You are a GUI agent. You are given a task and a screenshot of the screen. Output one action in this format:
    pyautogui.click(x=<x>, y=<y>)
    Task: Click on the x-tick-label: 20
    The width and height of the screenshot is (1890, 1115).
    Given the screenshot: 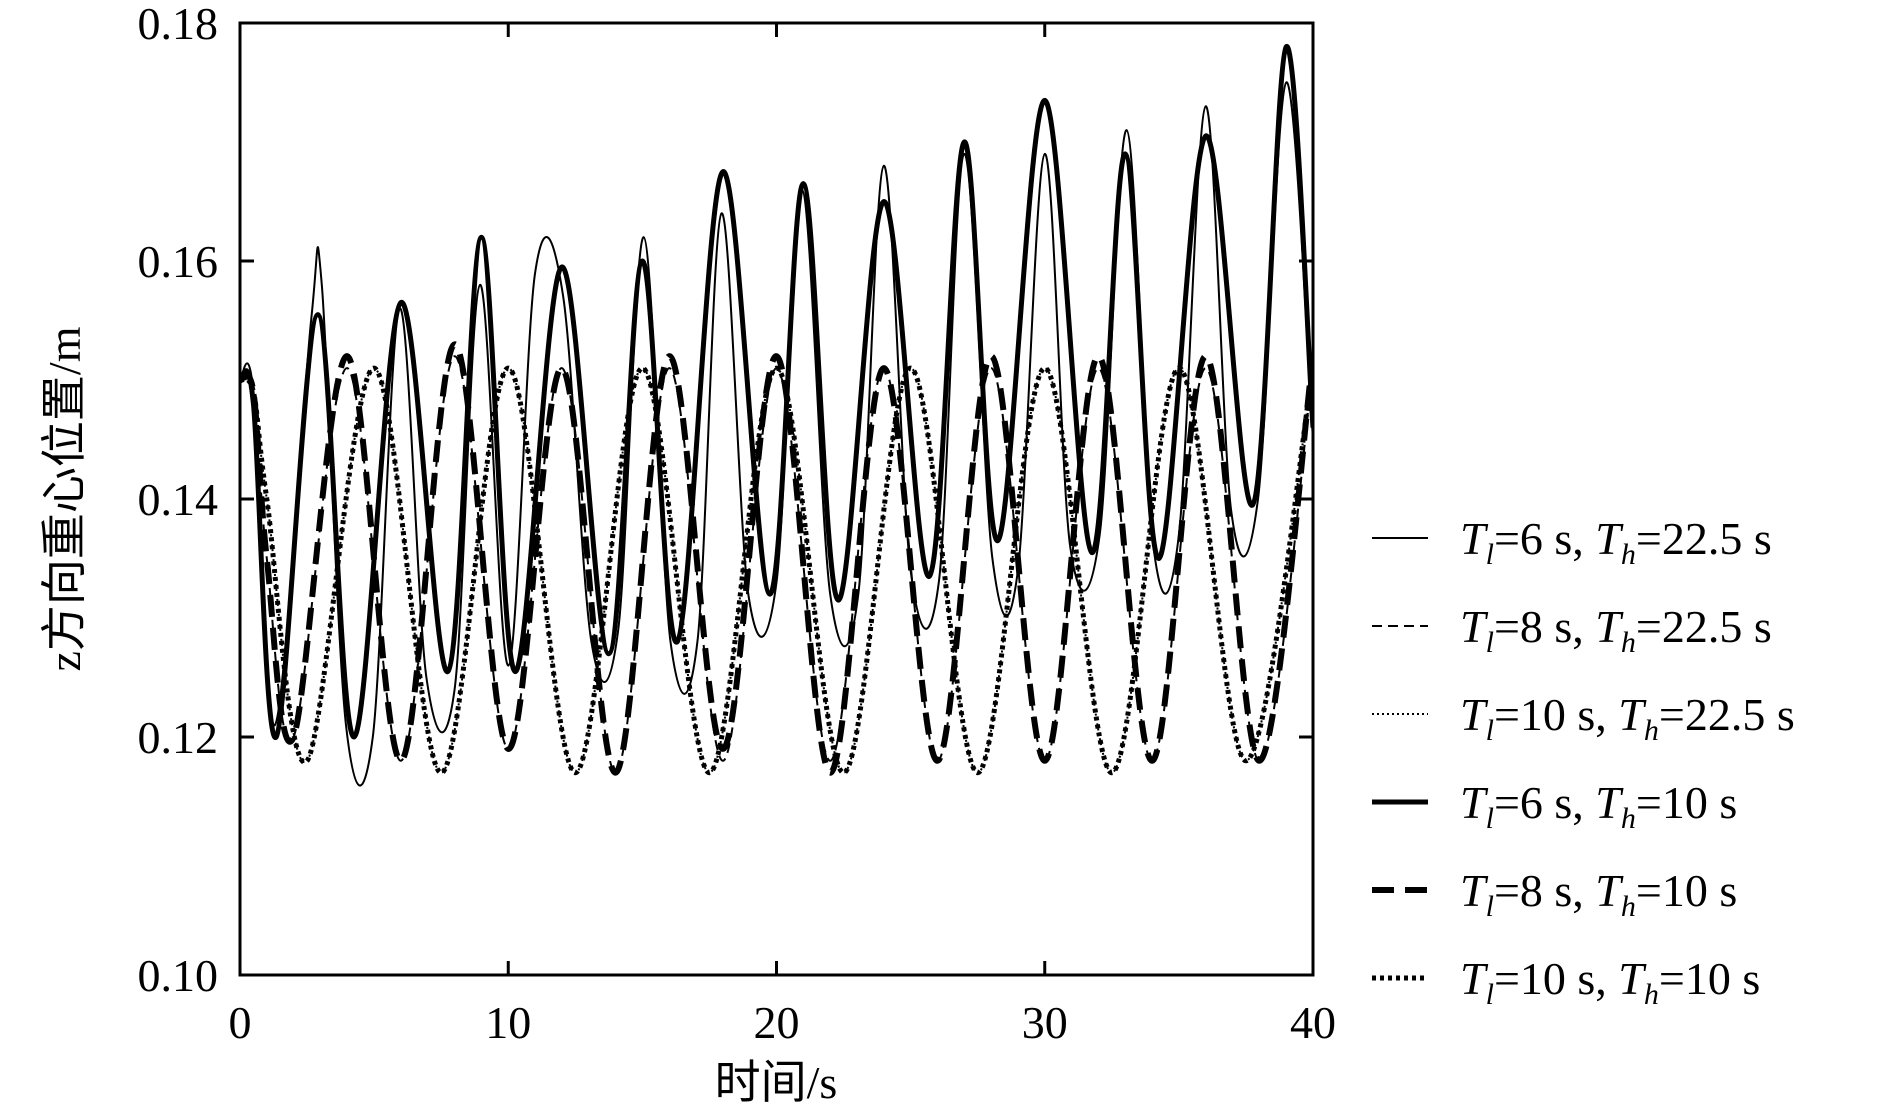 What is the action you would take?
    pyautogui.click(x=777, y=1022)
    